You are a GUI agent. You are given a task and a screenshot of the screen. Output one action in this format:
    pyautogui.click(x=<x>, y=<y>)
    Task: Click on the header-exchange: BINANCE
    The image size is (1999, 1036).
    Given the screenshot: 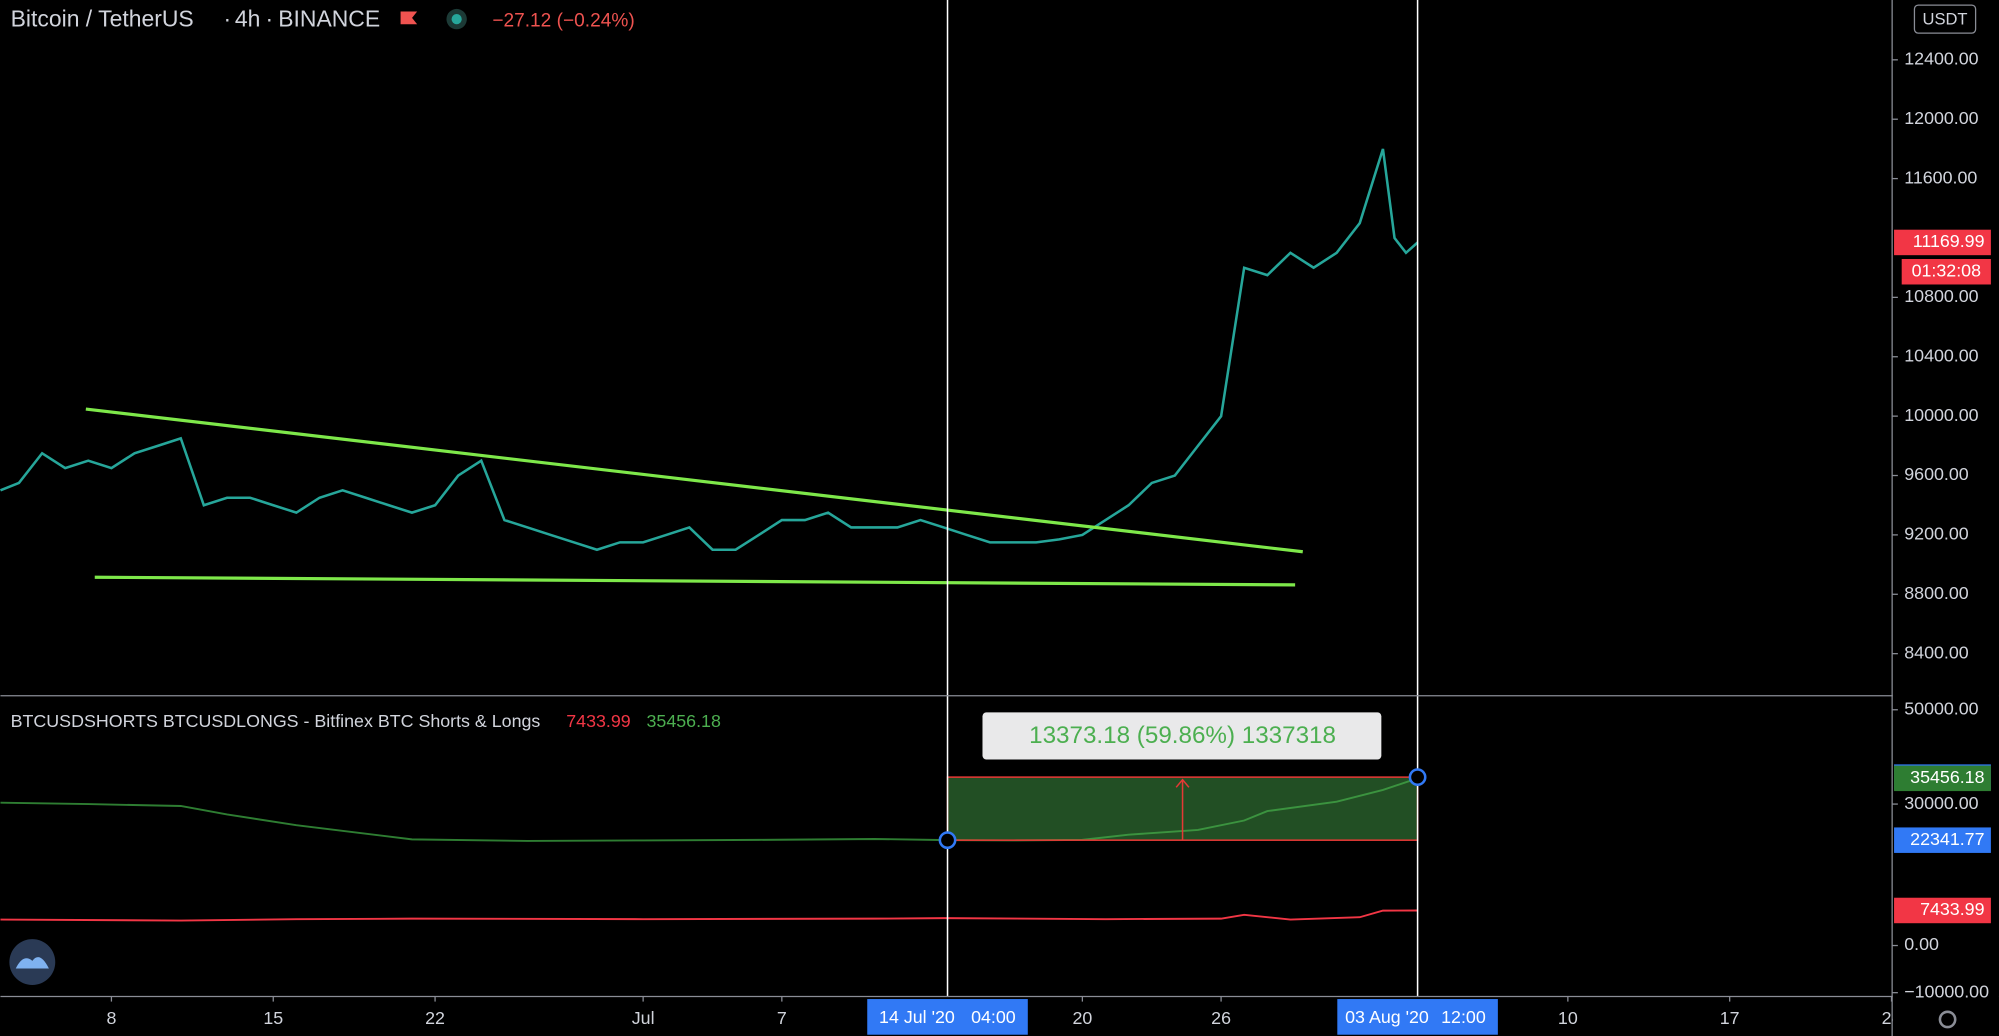 What is the action you would take?
    pyautogui.click(x=329, y=18)
    